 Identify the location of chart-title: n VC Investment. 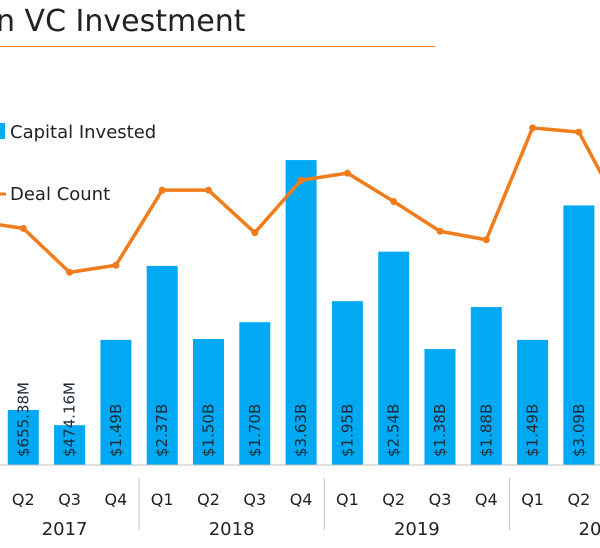
(123, 21).